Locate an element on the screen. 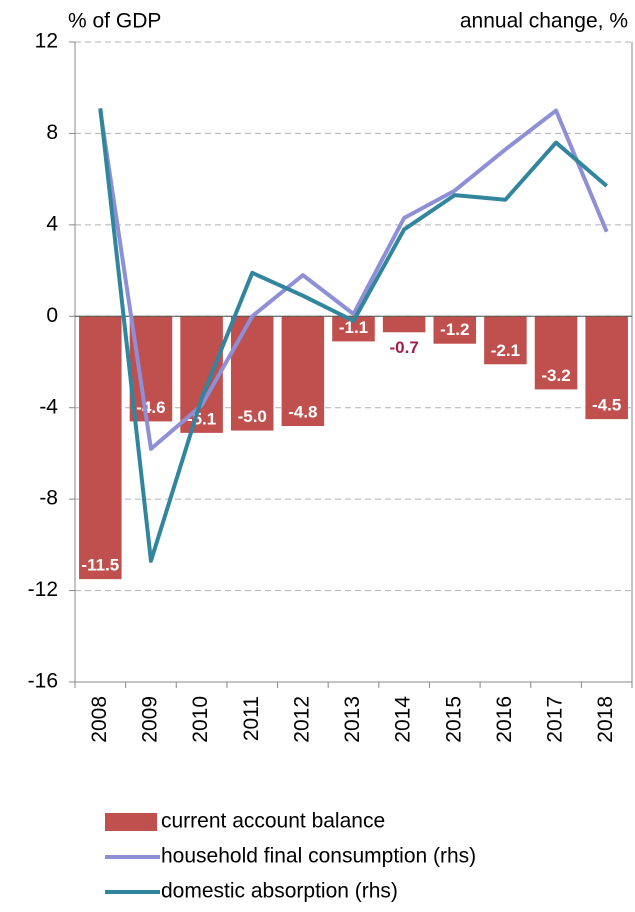  legend-label: household final consumption (rhs) is located at coordinates (318, 856).